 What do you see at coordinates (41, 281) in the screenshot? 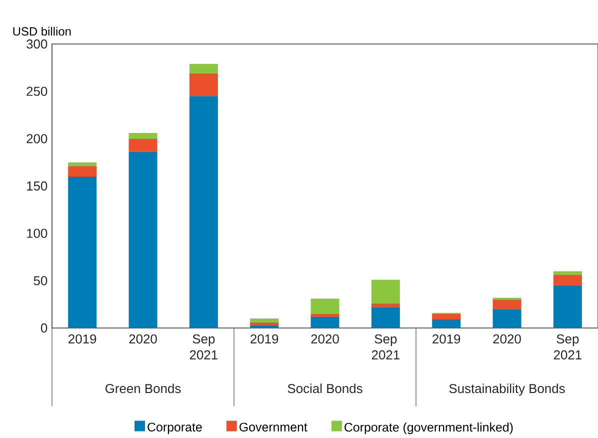
I see `y-tick-label: 50` at bounding box center [41, 281].